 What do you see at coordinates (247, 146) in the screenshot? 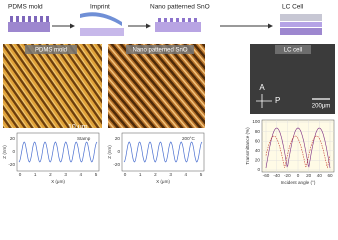
I see `y-axis-label: Transmittance (%)` at bounding box center [247, 146].